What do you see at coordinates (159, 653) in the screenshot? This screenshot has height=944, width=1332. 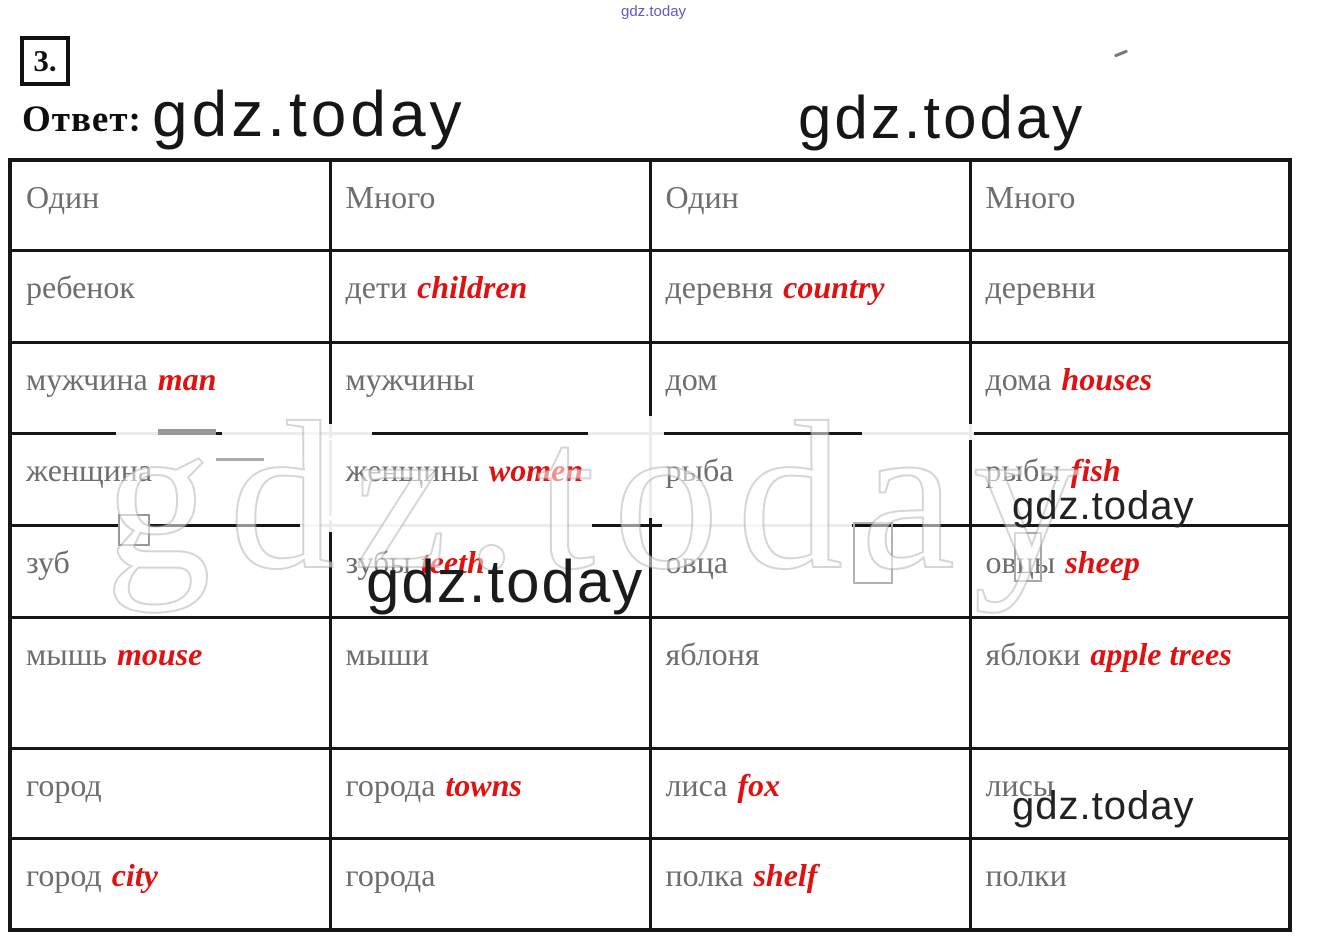 I see `english-answer: mouse` at bounding box center [159, 653].